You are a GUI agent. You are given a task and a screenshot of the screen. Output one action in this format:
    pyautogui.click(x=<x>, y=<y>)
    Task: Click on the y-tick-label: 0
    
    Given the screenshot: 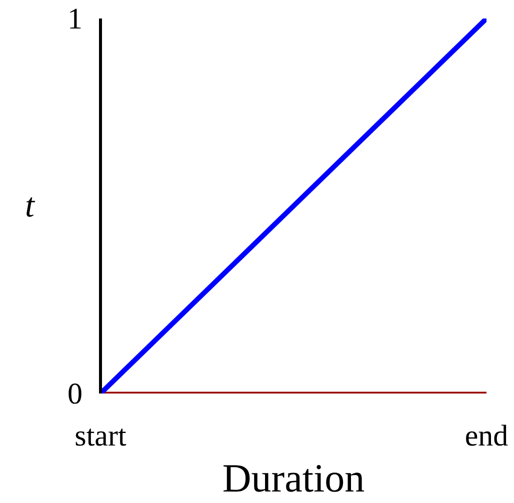 What is the action you would take?
    pyautogui.click(x=75, y=394)
    